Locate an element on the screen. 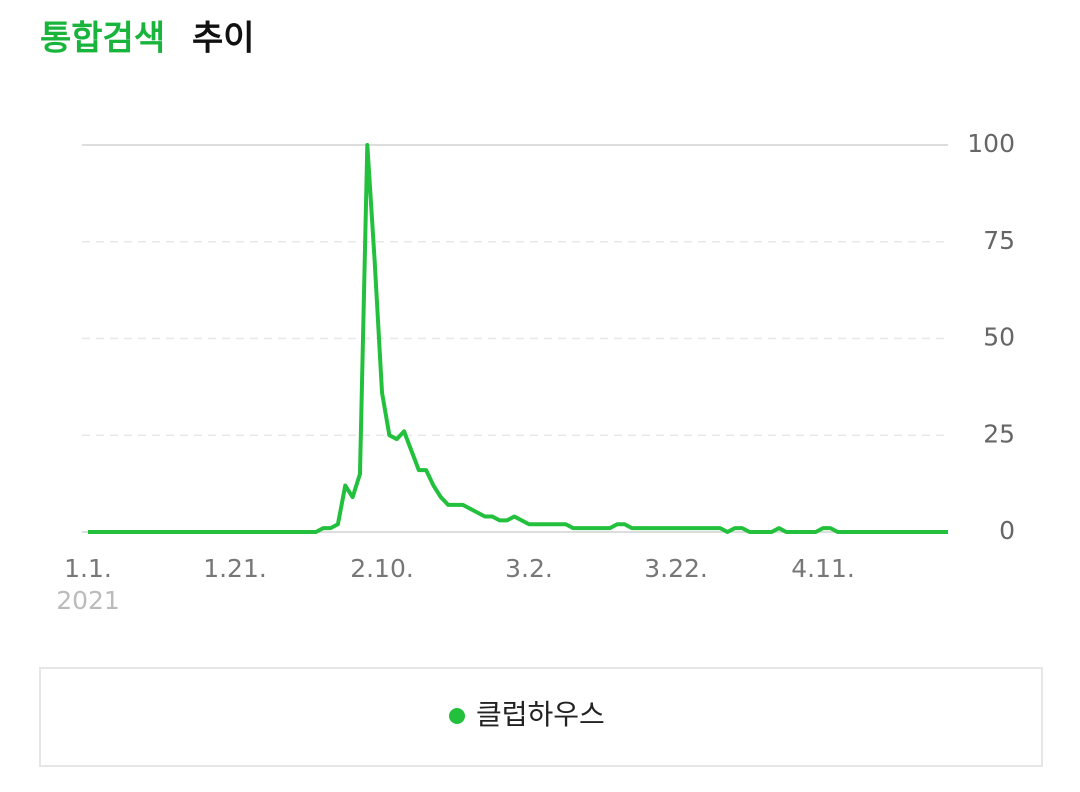 Image resolution: width=1080 pixels, height=792 pixels. y-tick-label: 0 is located at coordinates (1007, 530).